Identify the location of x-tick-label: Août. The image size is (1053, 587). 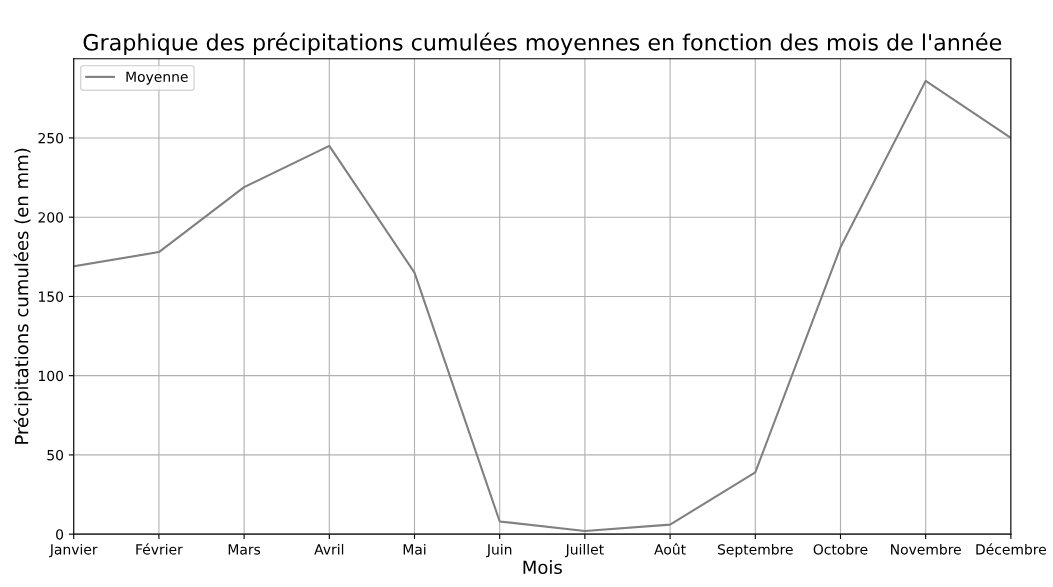
(670, 549).